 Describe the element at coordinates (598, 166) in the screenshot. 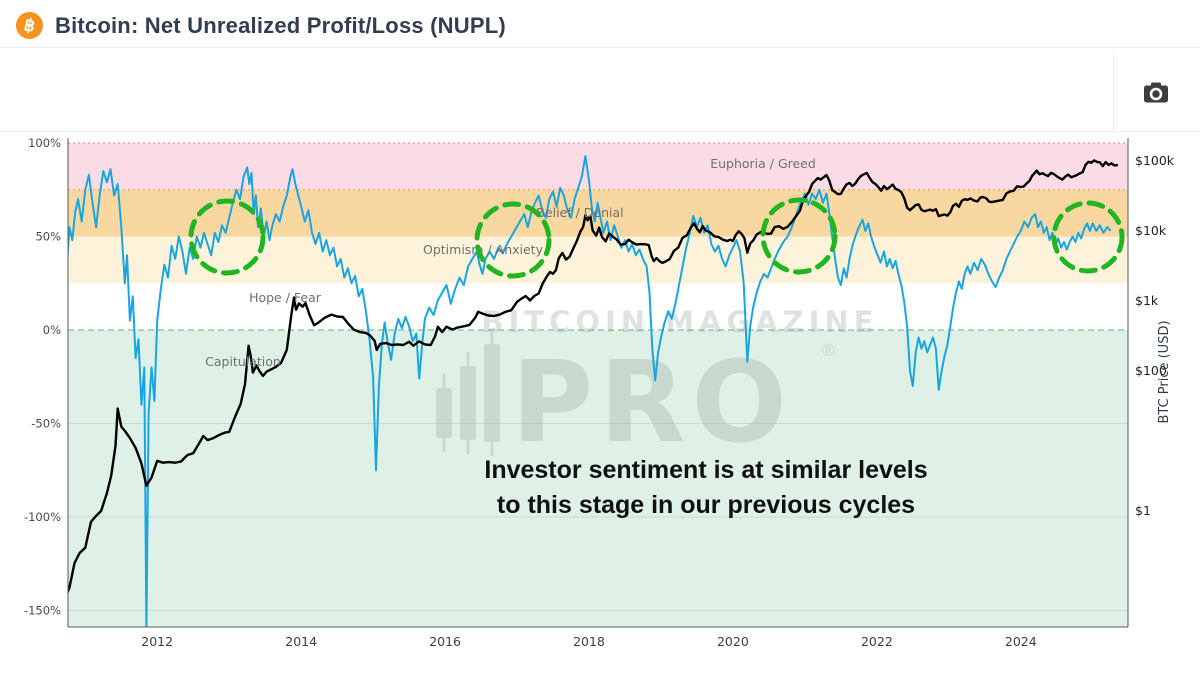

I see `zone-euphoria-greed` at that location.